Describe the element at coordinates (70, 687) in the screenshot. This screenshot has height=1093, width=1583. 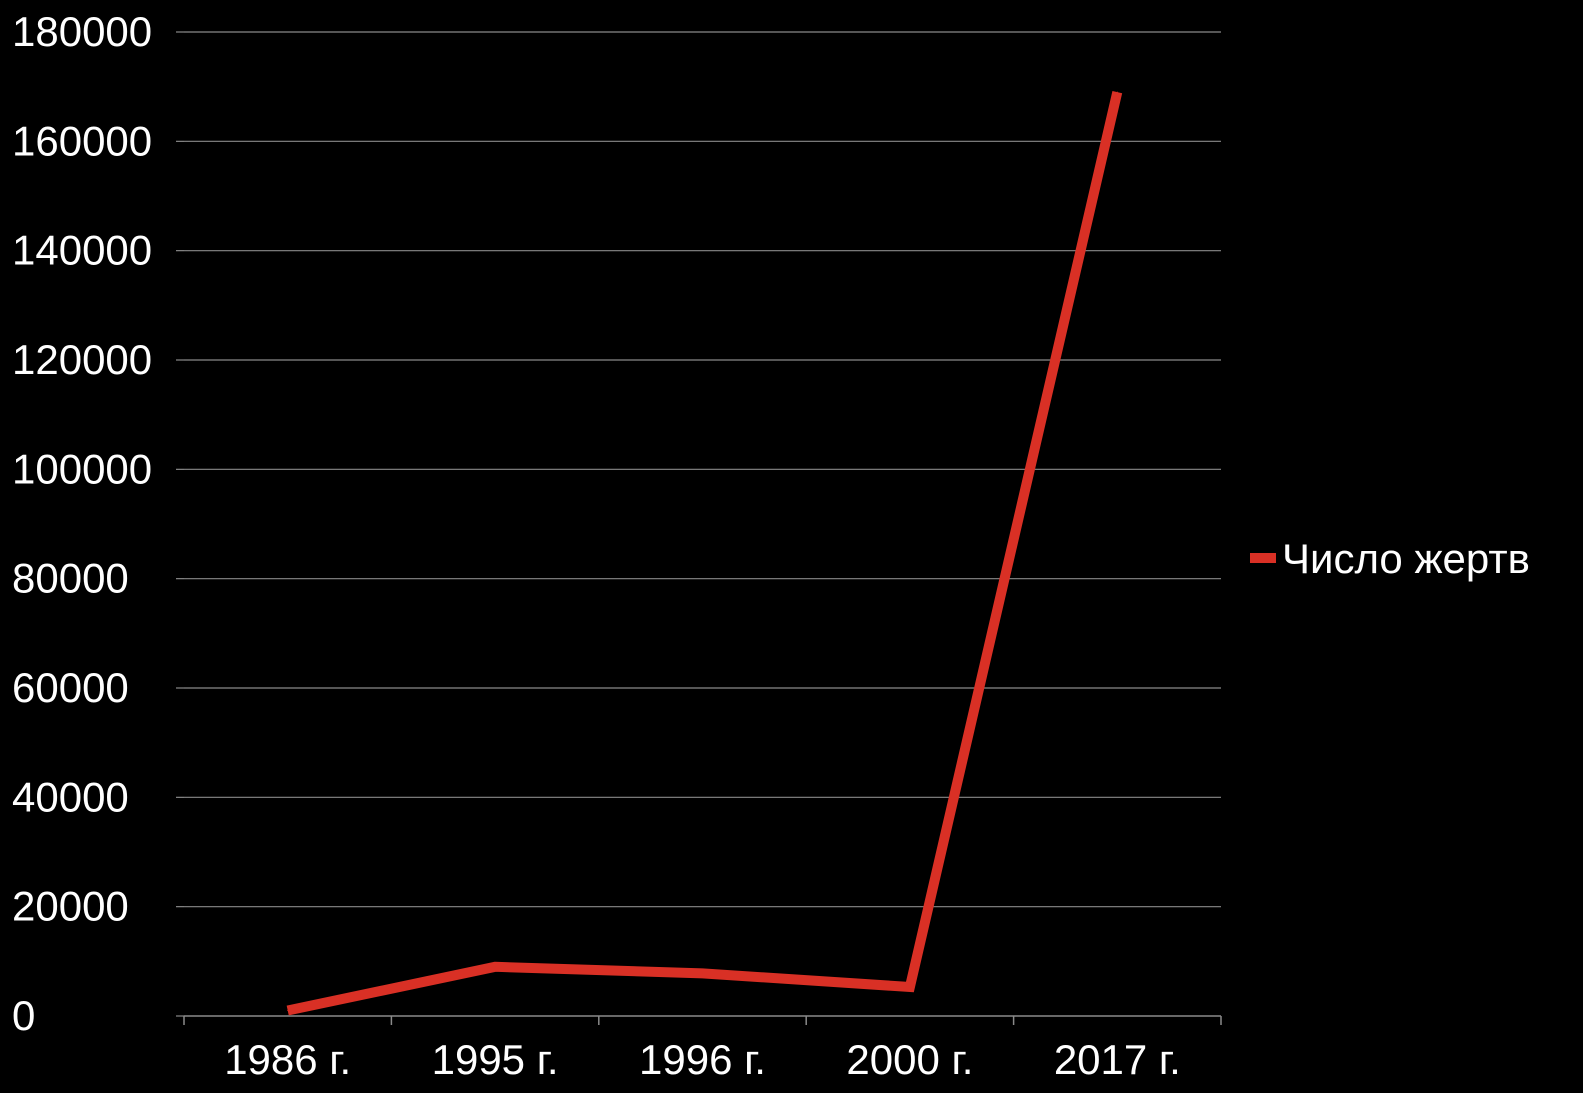
I see `y-tick-label: 60000` at that location.